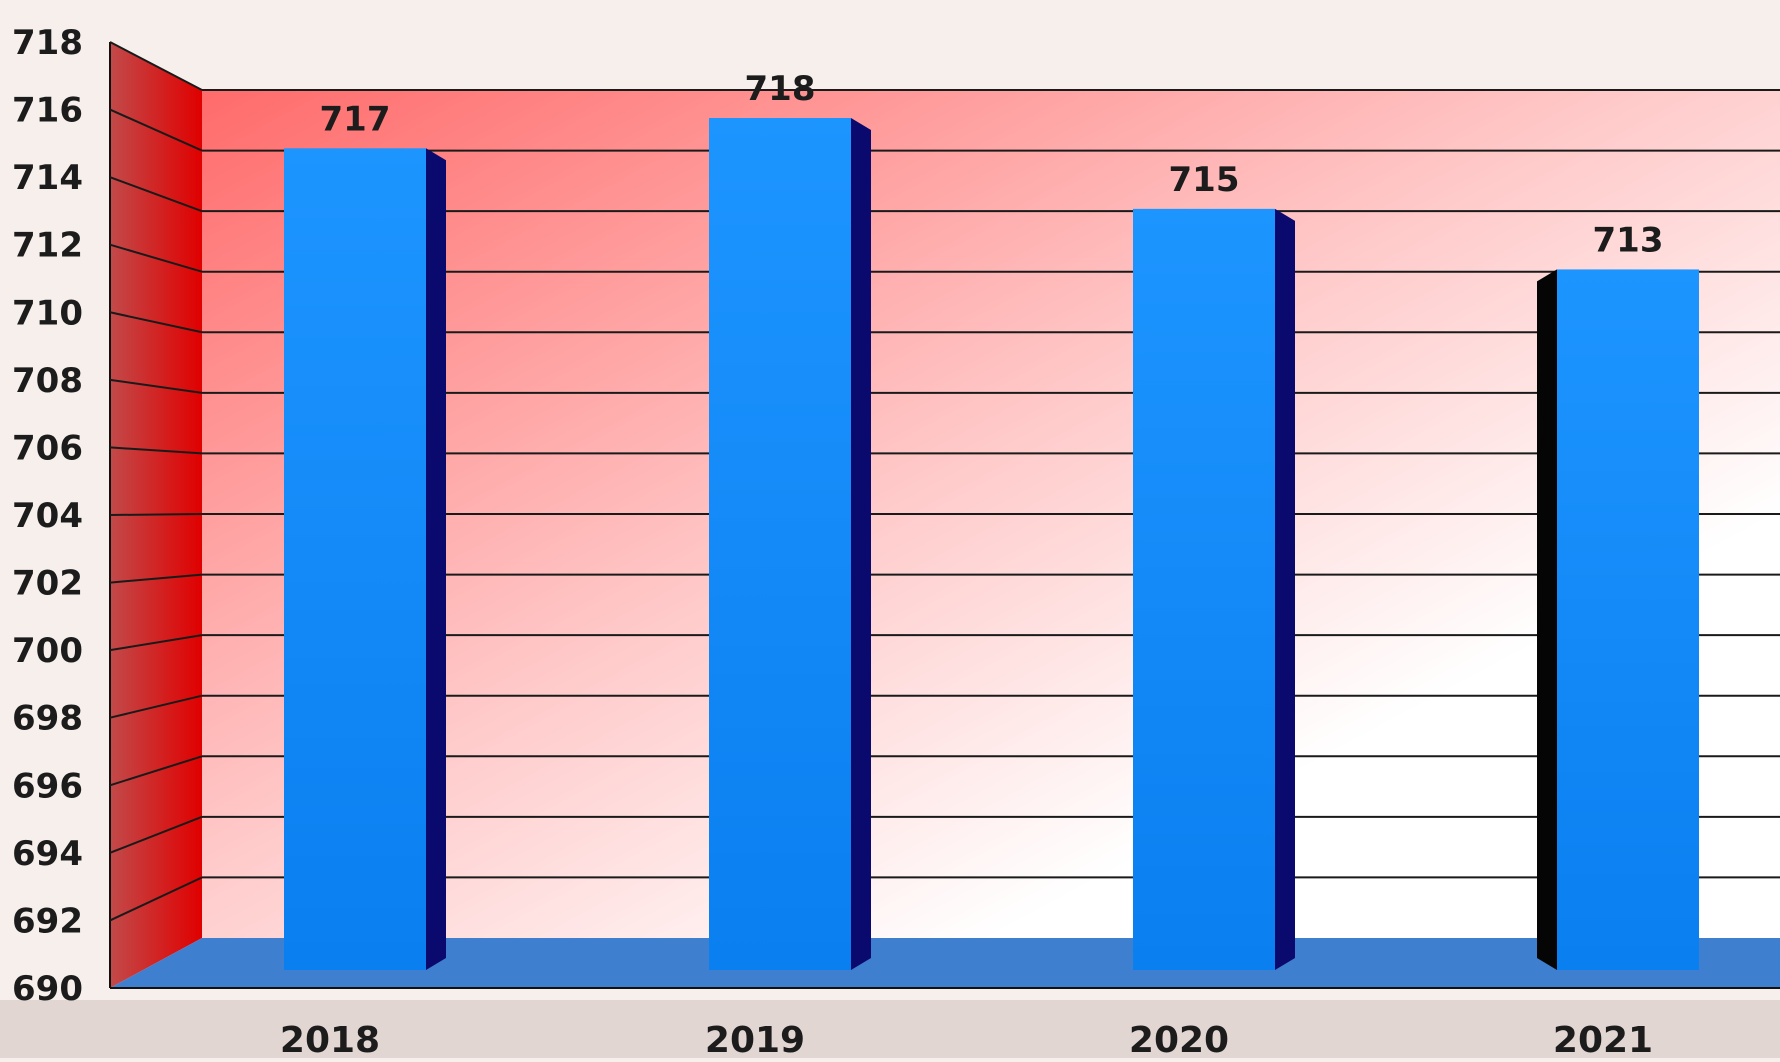  What do you see at coordinates (355, 119) in the screenshot?
I see `data-label-2018: 717` at bounding box center [355, 119].